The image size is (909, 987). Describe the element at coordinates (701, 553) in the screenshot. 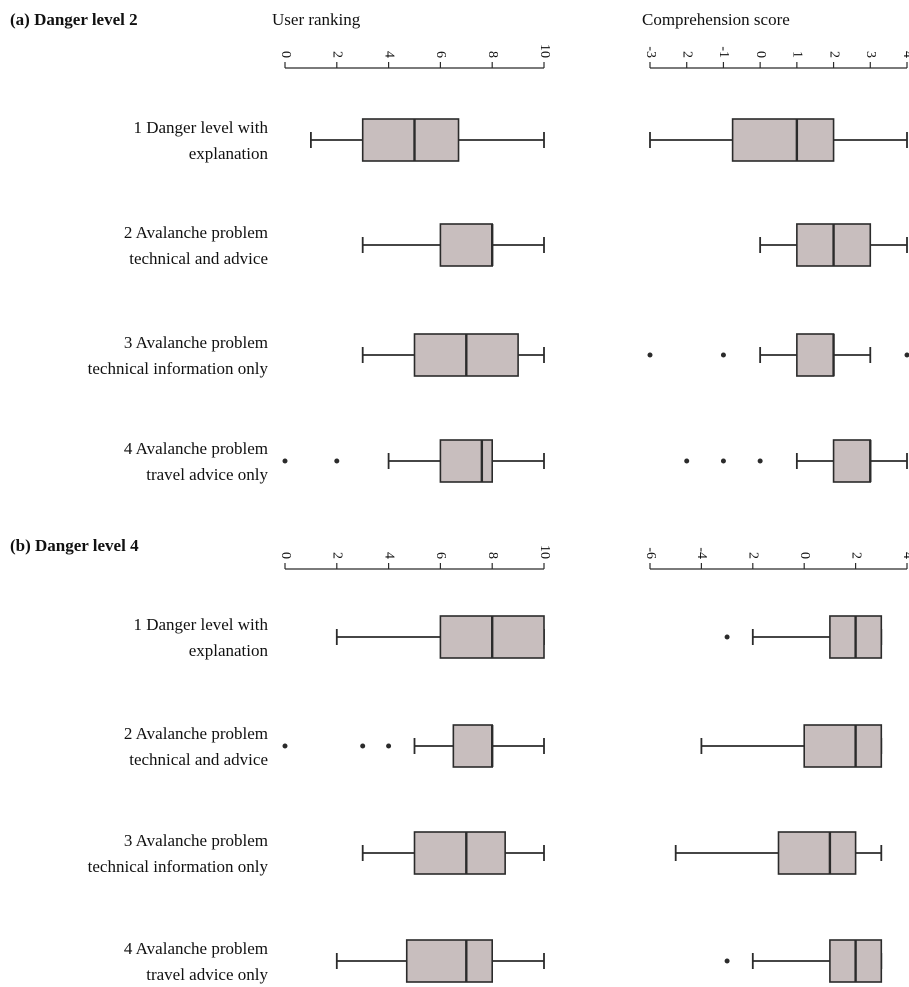

I see `x-tick-label: -4` at that location.